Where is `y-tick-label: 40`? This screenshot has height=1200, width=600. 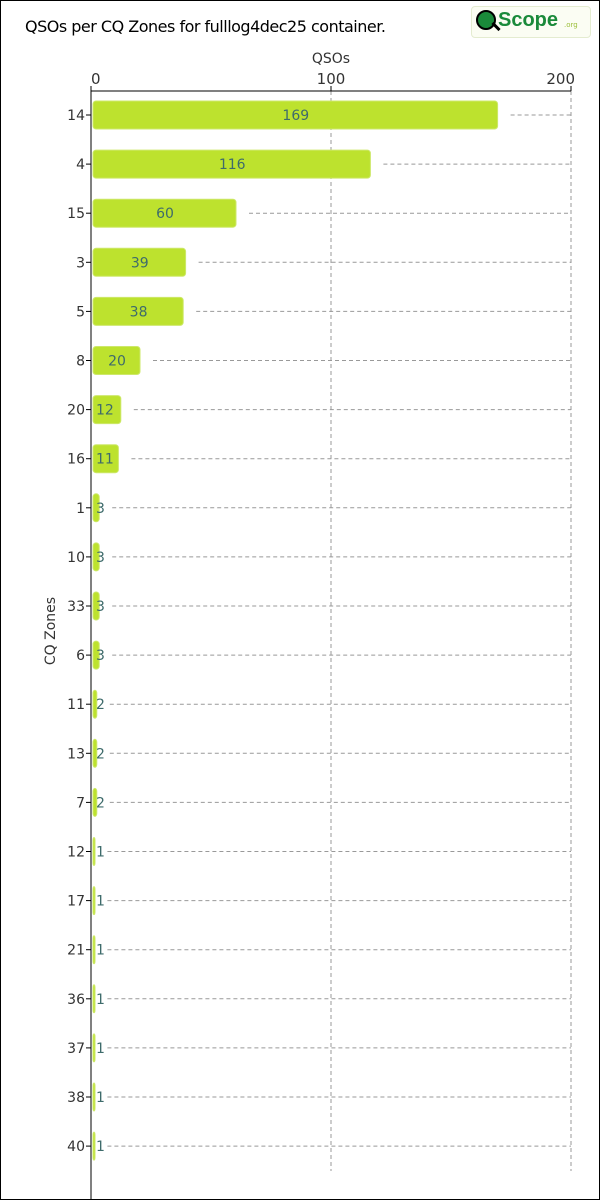
y-tick-label: 40 is located at coordinates (76, 1147).